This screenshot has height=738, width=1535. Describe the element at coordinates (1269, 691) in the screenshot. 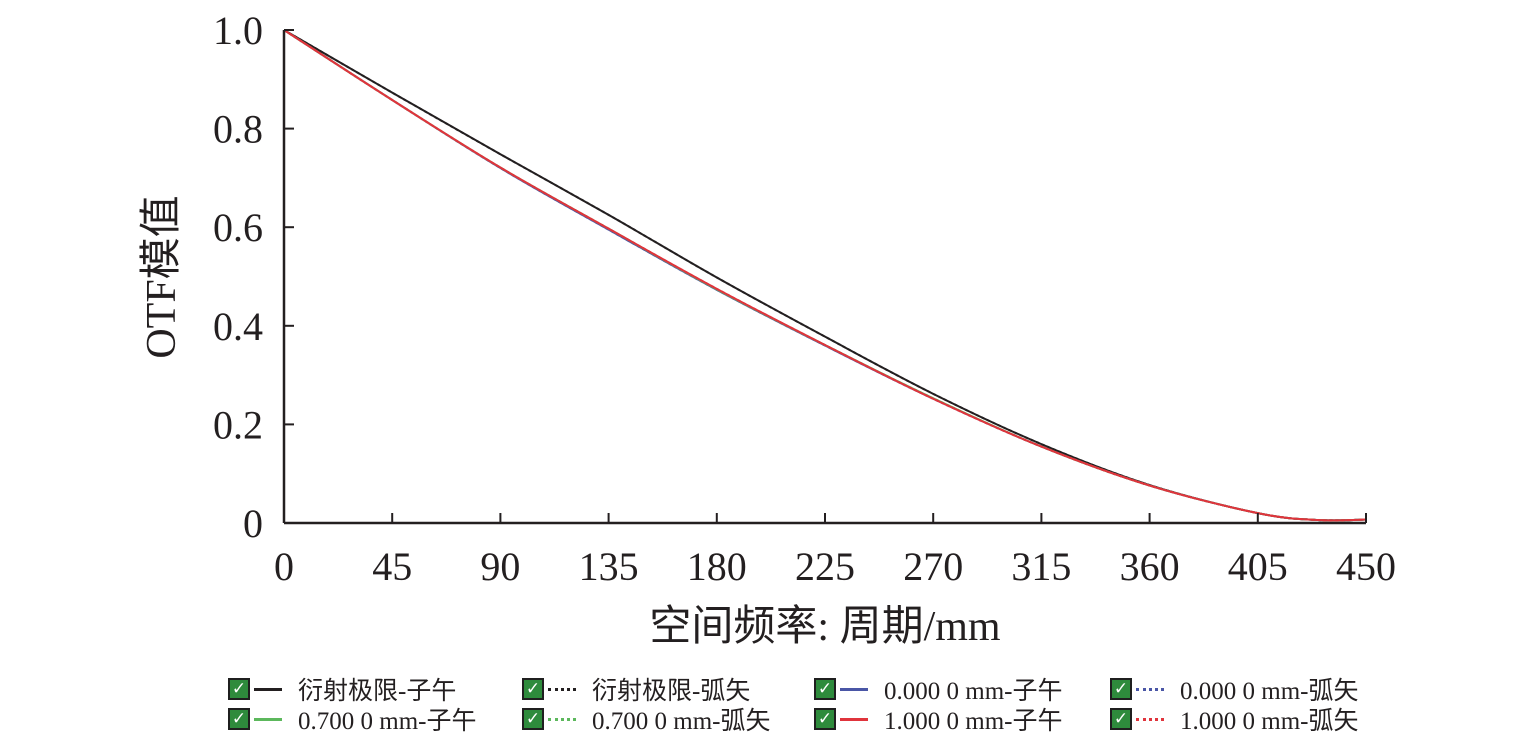

I see `legend-label: 0.000 0 mm-弧矢` at that location.